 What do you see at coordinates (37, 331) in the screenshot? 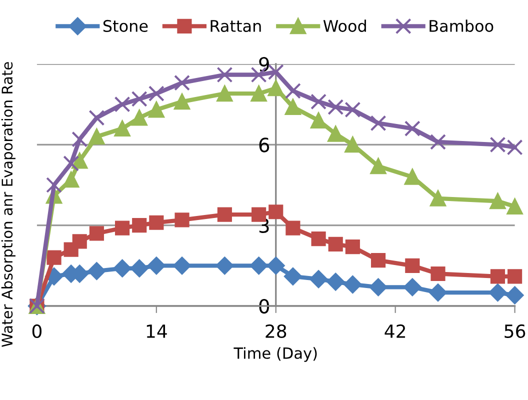
I see `x-tick-label: 0` at bounding box center [37, 331].